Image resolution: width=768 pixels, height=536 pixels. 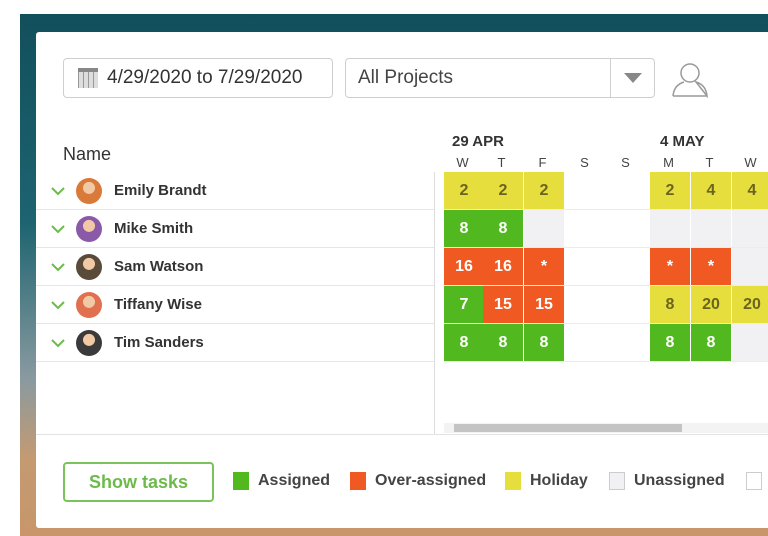 I want to click on person-row: Sam Watson, so click(x=235, y=267).